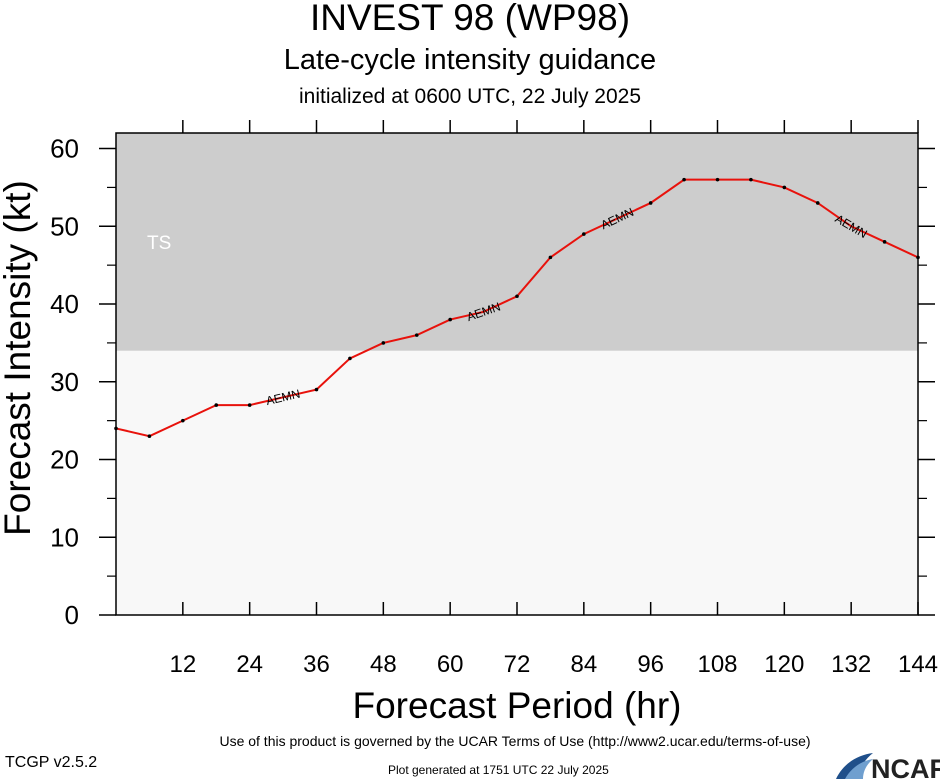 This screenshot has height=780, width=940. What do you see at coordinates (517, 705) in the screenshot?
I see `x-axis-label: Forecast Period (hr)` at bounding box center [517, 705].